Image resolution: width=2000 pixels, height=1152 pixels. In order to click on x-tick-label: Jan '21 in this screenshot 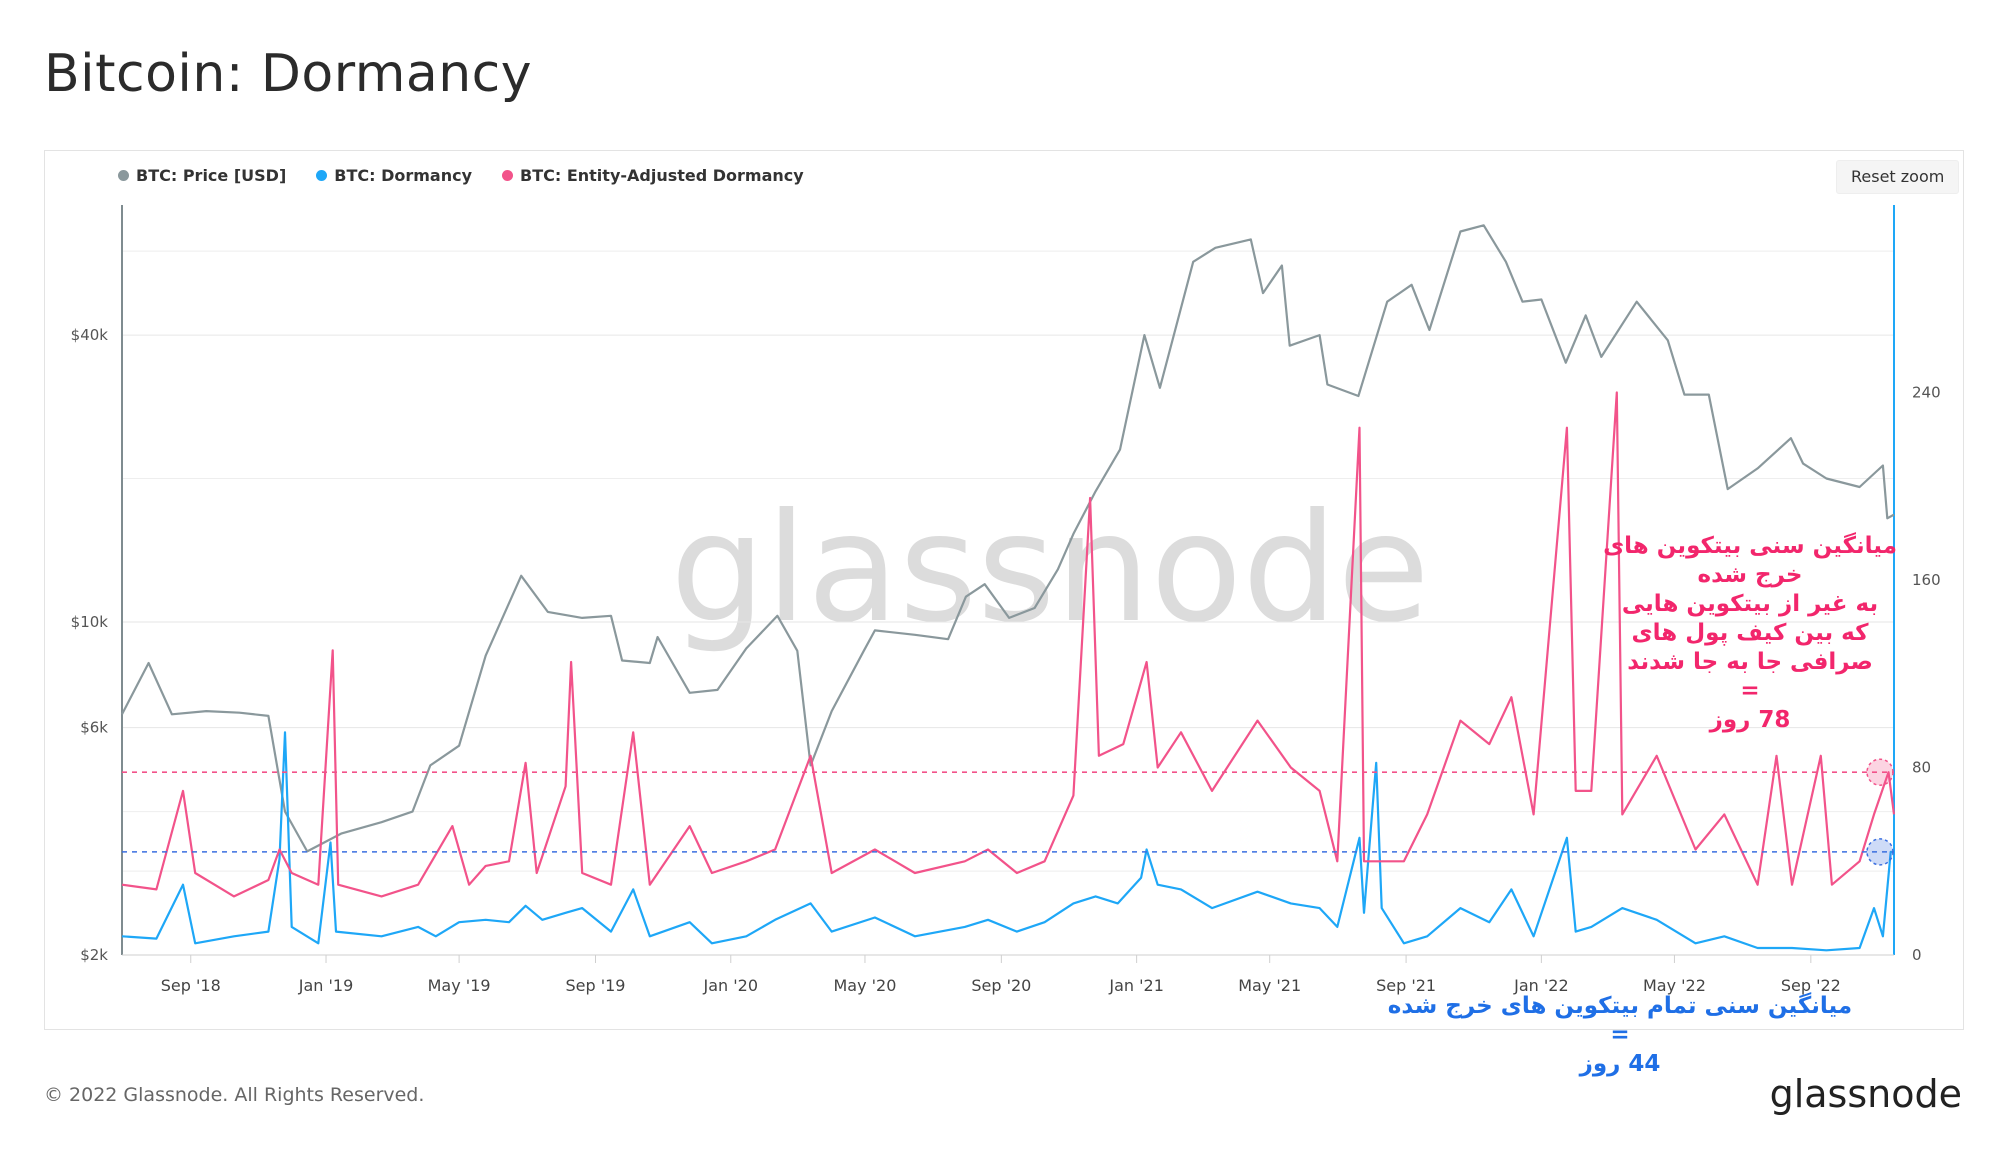, I will do `click(1136, 985)`.